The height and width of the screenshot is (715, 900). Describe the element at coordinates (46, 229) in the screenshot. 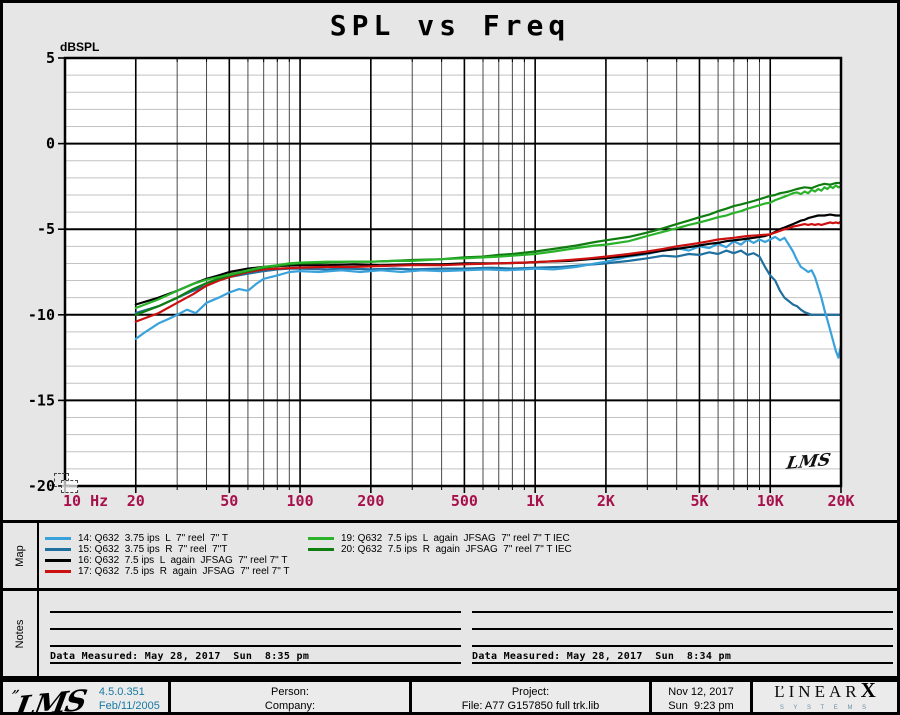

I see `y-tick-label: -5` at that location.